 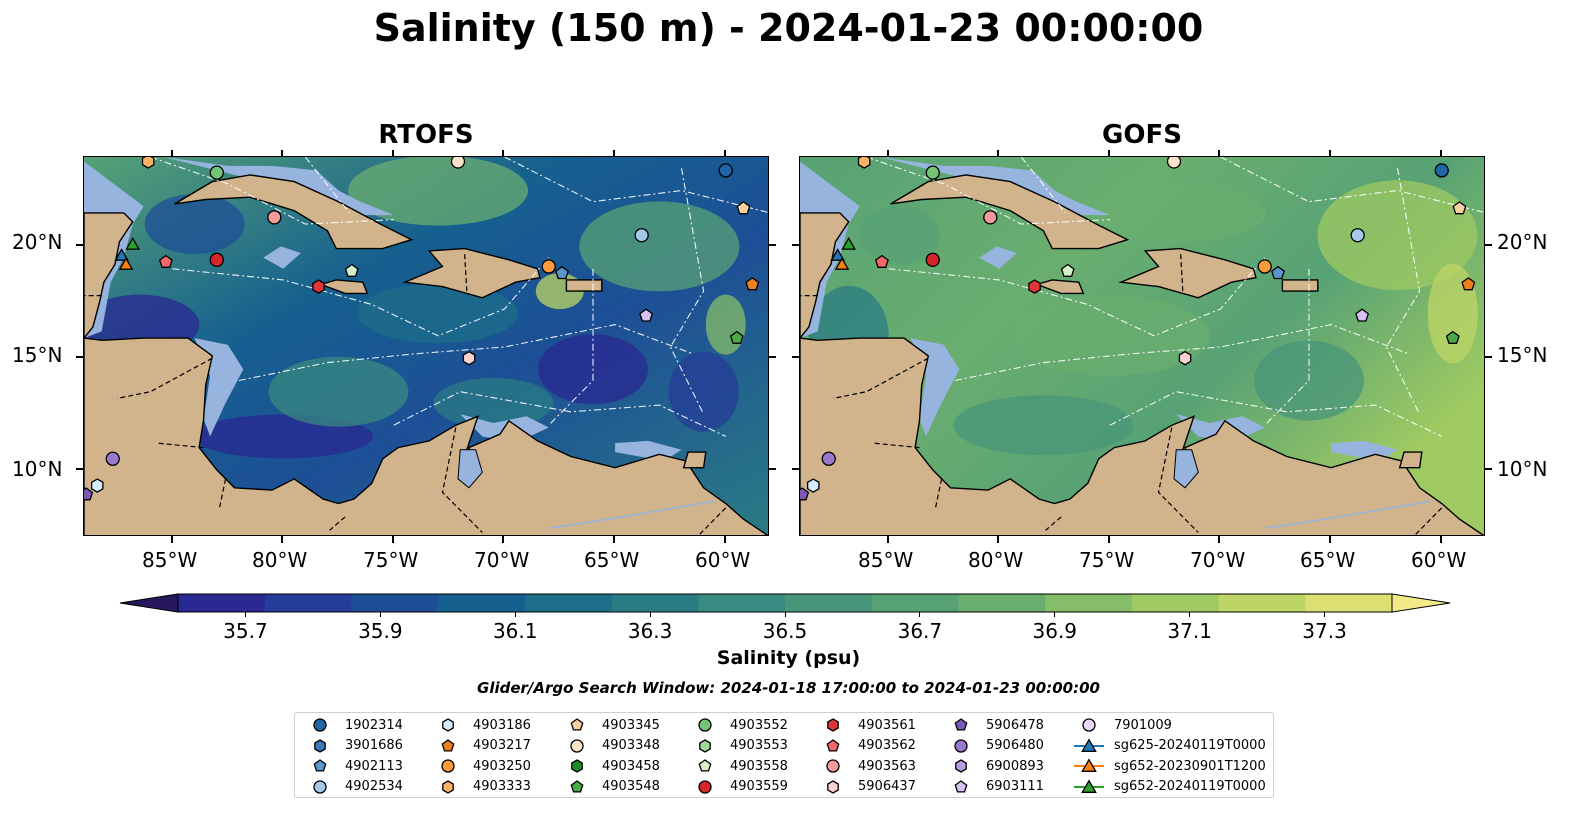 I want to click on legend-item: 4903458, so click(x=610, y=766).